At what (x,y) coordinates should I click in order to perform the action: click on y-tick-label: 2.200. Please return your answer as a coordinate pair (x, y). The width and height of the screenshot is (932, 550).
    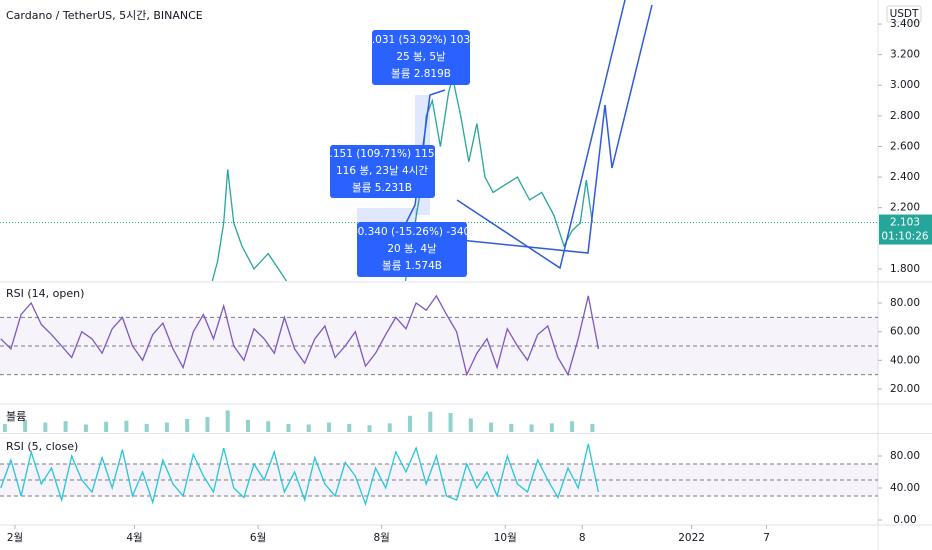
    Looking at the image, I should click on (905, 208).